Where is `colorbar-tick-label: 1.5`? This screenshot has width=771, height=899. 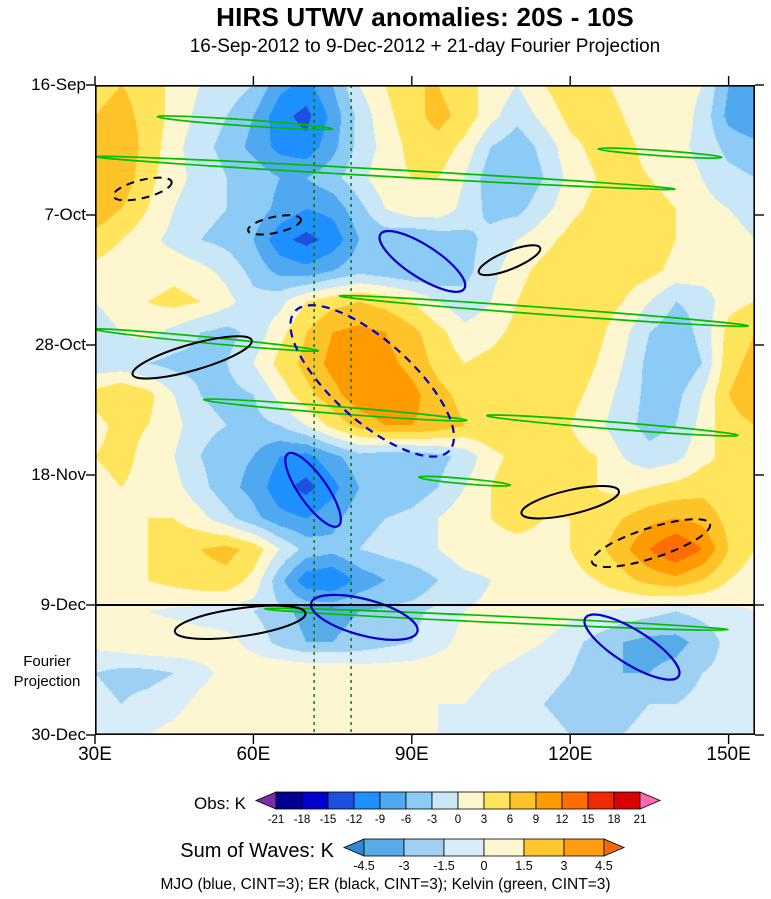 colorbar-tick-label: 1.5 is located at coordinates (523, 866).